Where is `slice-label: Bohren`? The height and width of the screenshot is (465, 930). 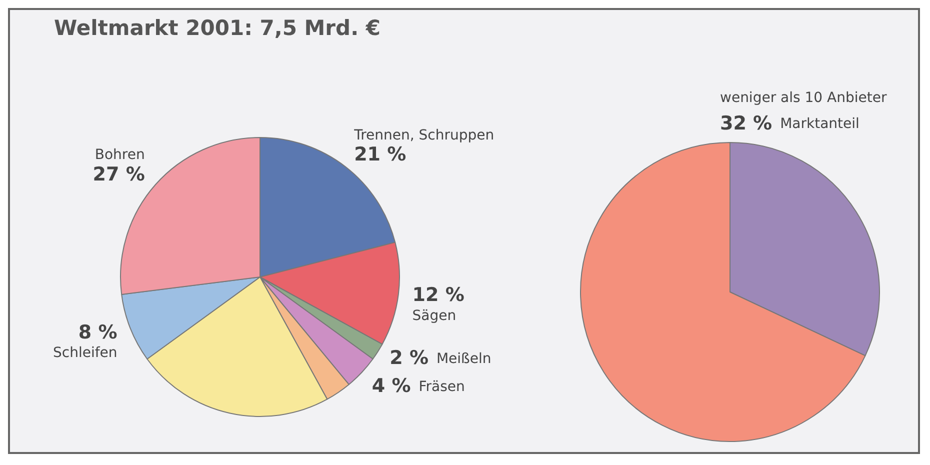 slice-label: Bohren is located at coordinates (119, 155).